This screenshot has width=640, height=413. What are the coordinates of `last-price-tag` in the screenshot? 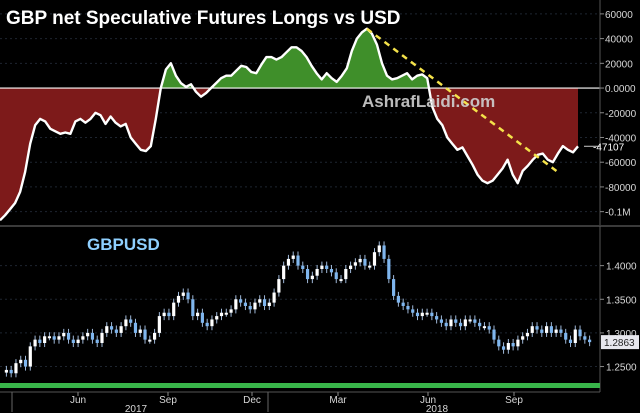 It's located at (620, 342).